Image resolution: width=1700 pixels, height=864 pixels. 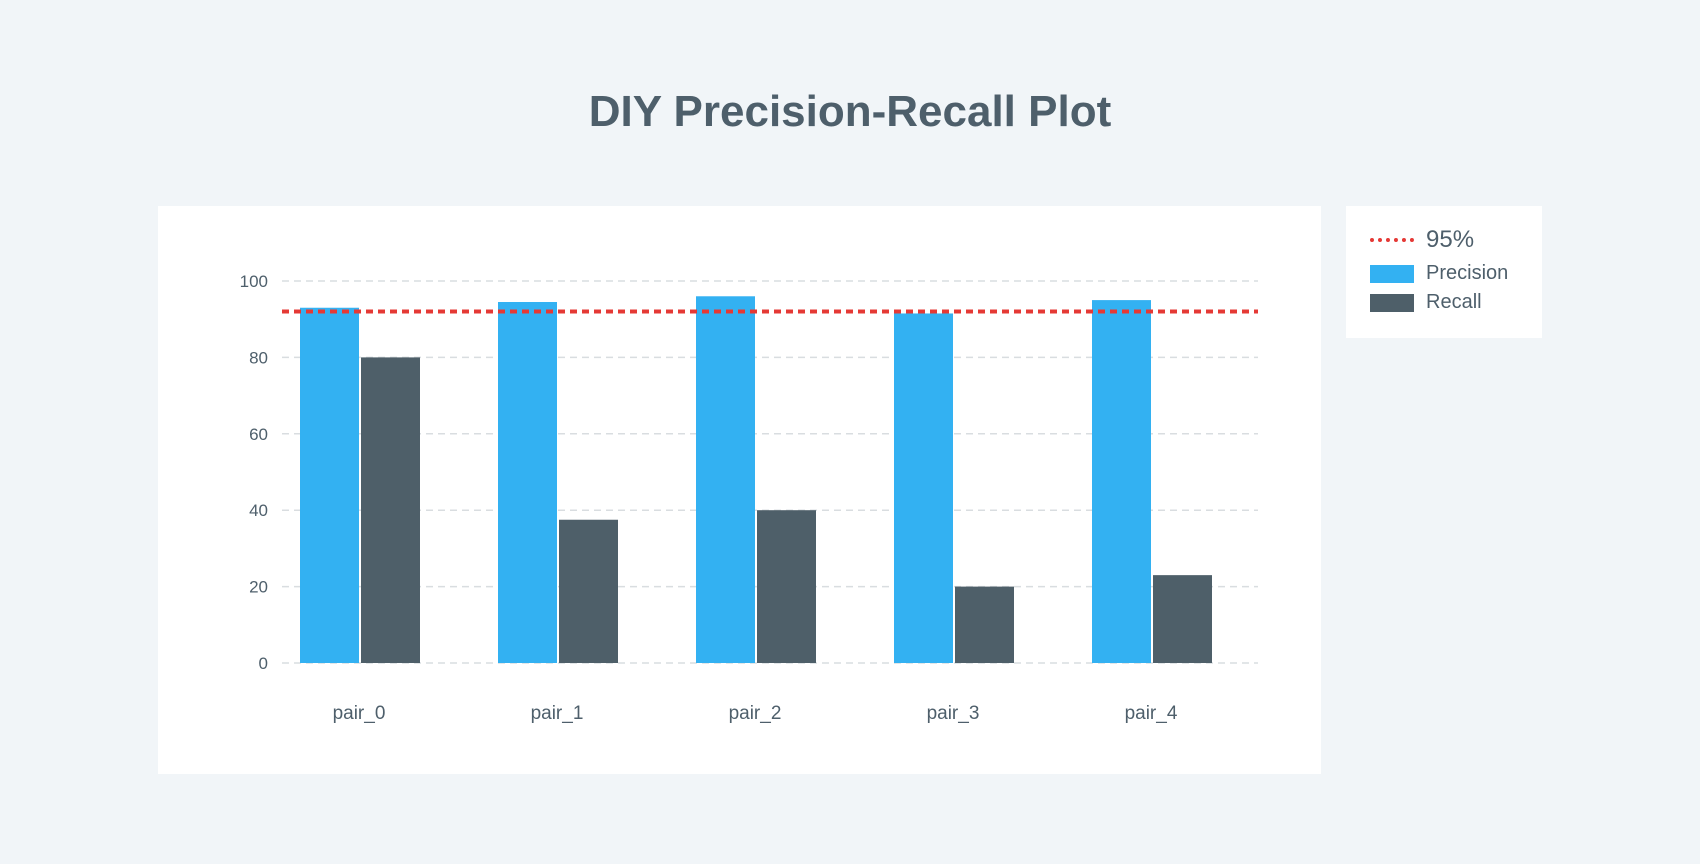 I want to click on legend-swatch-recall, so click(x=1392, y=302).